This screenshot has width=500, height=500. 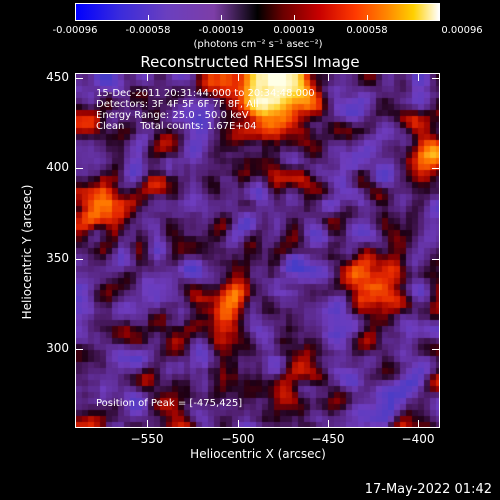 I want to click on y-axis-label: Heliocentric Y (arcsec), so click(x=27, y=252).